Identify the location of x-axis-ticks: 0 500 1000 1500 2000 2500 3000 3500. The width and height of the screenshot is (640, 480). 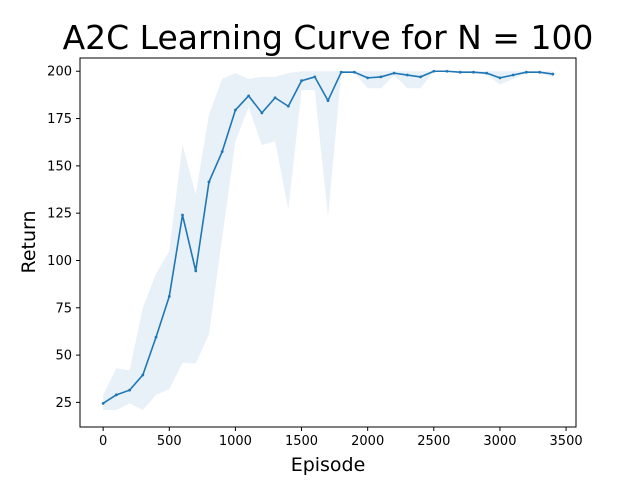
(341, 438).